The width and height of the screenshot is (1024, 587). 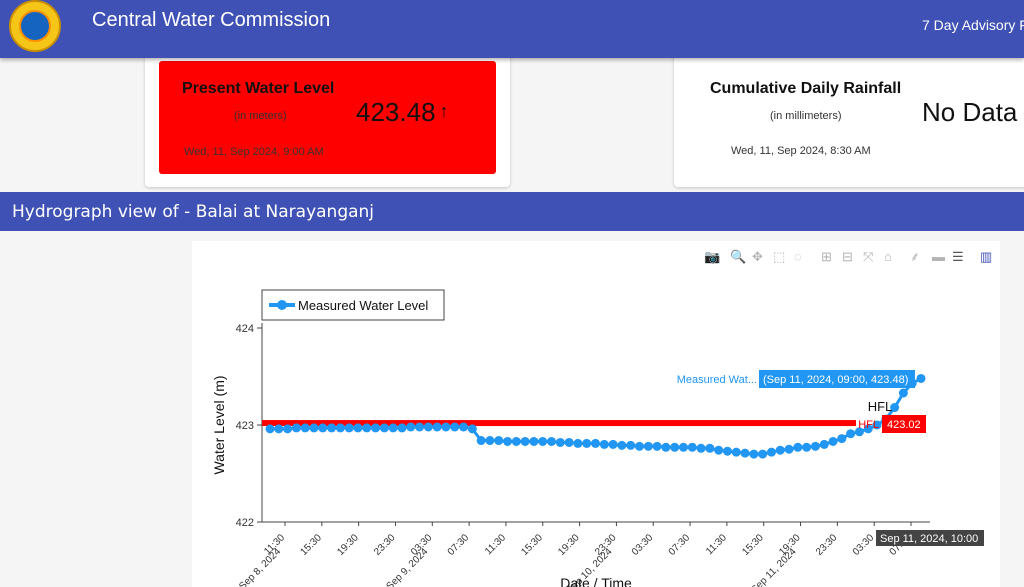 I want to click on water-level-value: 423.48, so click(x=396, y=112).